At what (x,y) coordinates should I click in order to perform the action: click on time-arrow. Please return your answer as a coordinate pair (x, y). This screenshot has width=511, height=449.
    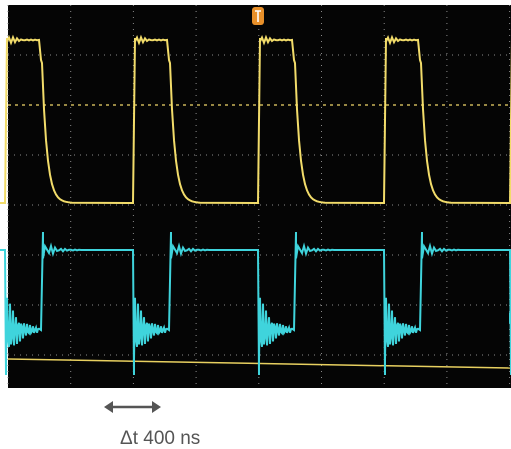
    Looking at the image, I should click on (132, 407).